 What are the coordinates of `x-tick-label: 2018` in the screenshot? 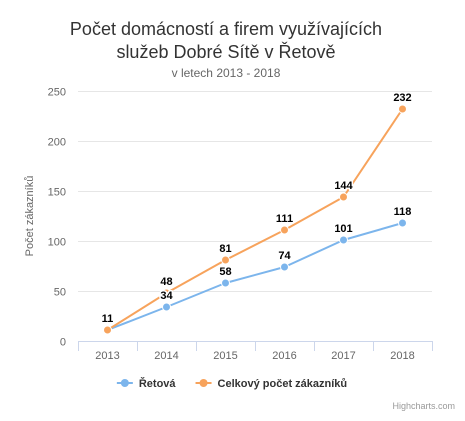 It's located at (402, 356).